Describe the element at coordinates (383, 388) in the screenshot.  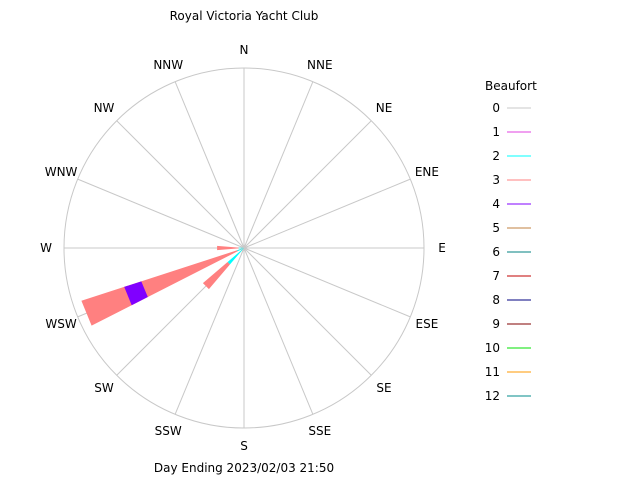
I see `direction-label-se: SE` at that location.